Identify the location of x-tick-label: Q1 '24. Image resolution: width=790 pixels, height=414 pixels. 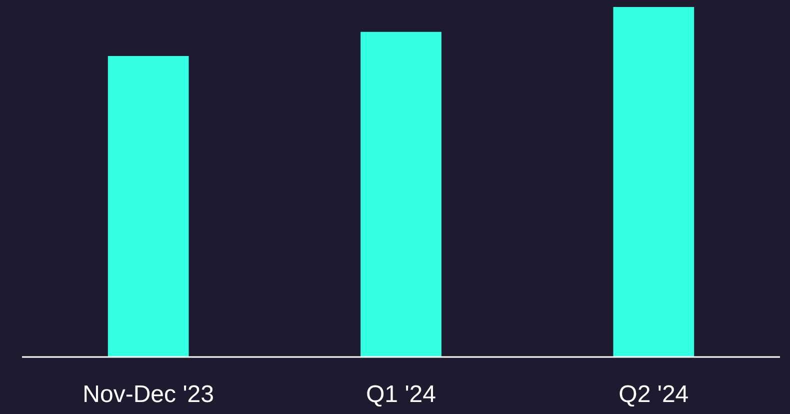
(401, 394).